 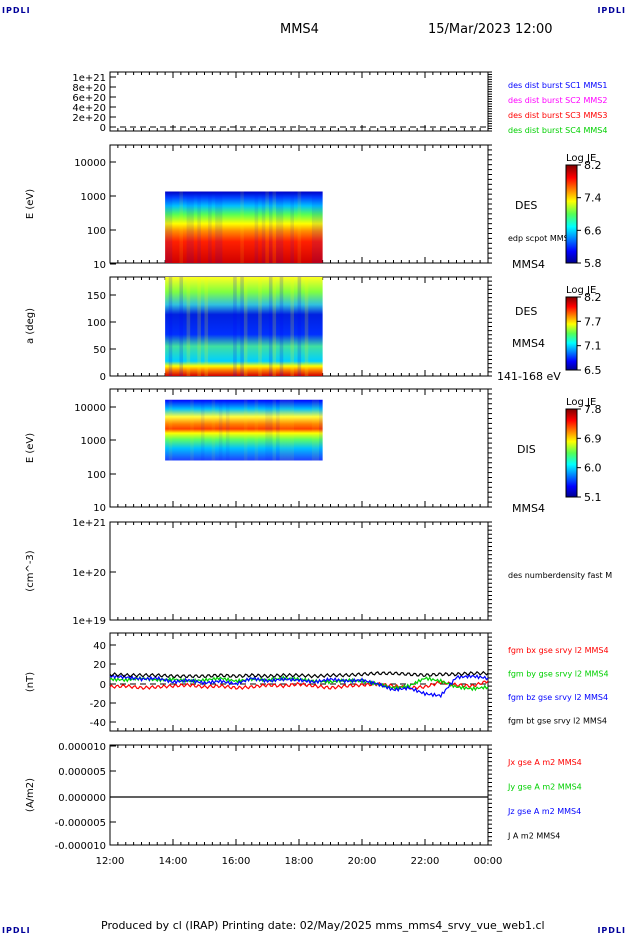 I want to click on y-tick-label: 1e+20, so click(x=89, y=573).